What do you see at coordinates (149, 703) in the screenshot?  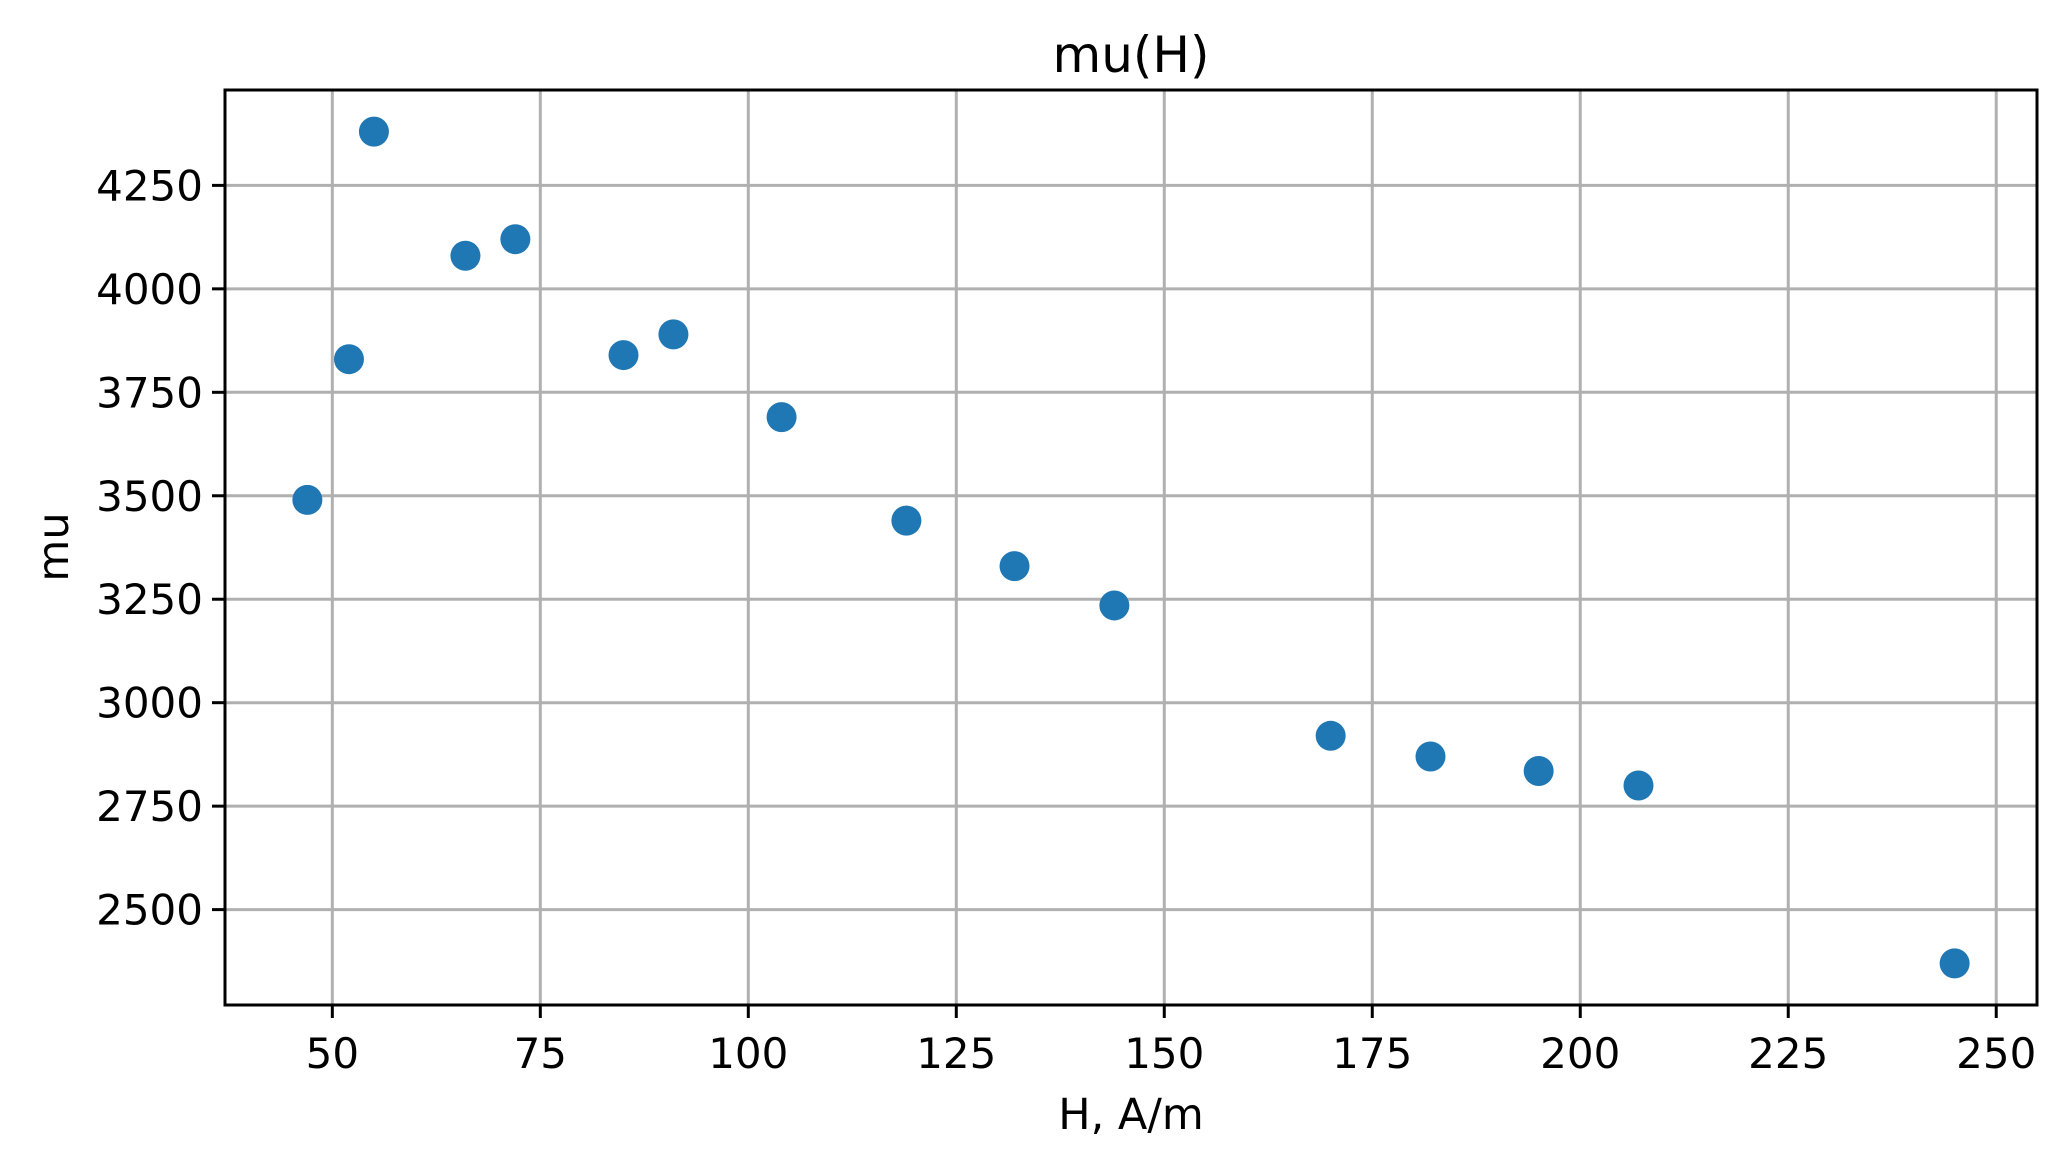 I see `y-tick-label: 3000` at bounding box center [149, 703].